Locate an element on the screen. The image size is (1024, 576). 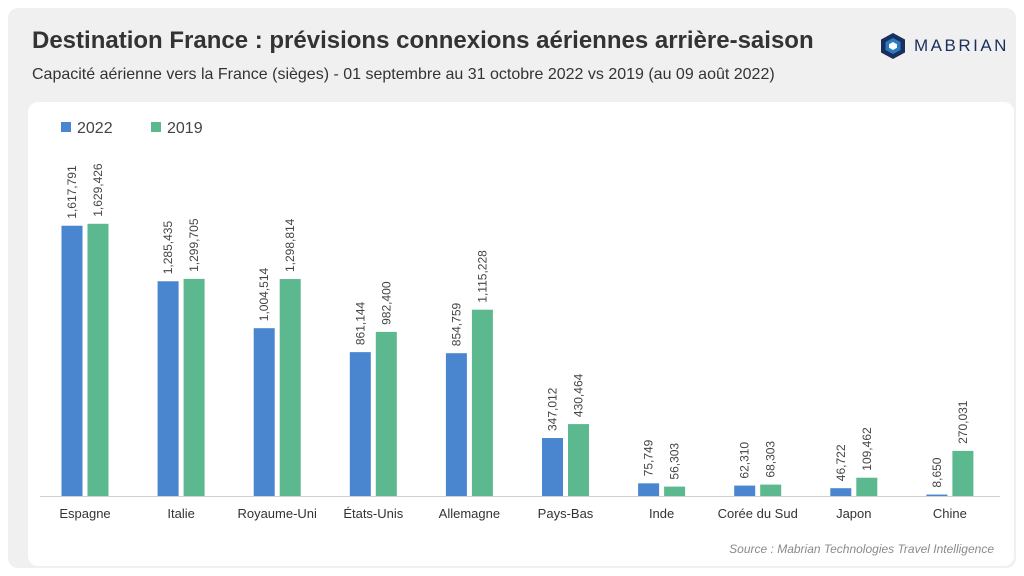
data-label-2019-7: 68,303 is located at coordinates (771, 459).